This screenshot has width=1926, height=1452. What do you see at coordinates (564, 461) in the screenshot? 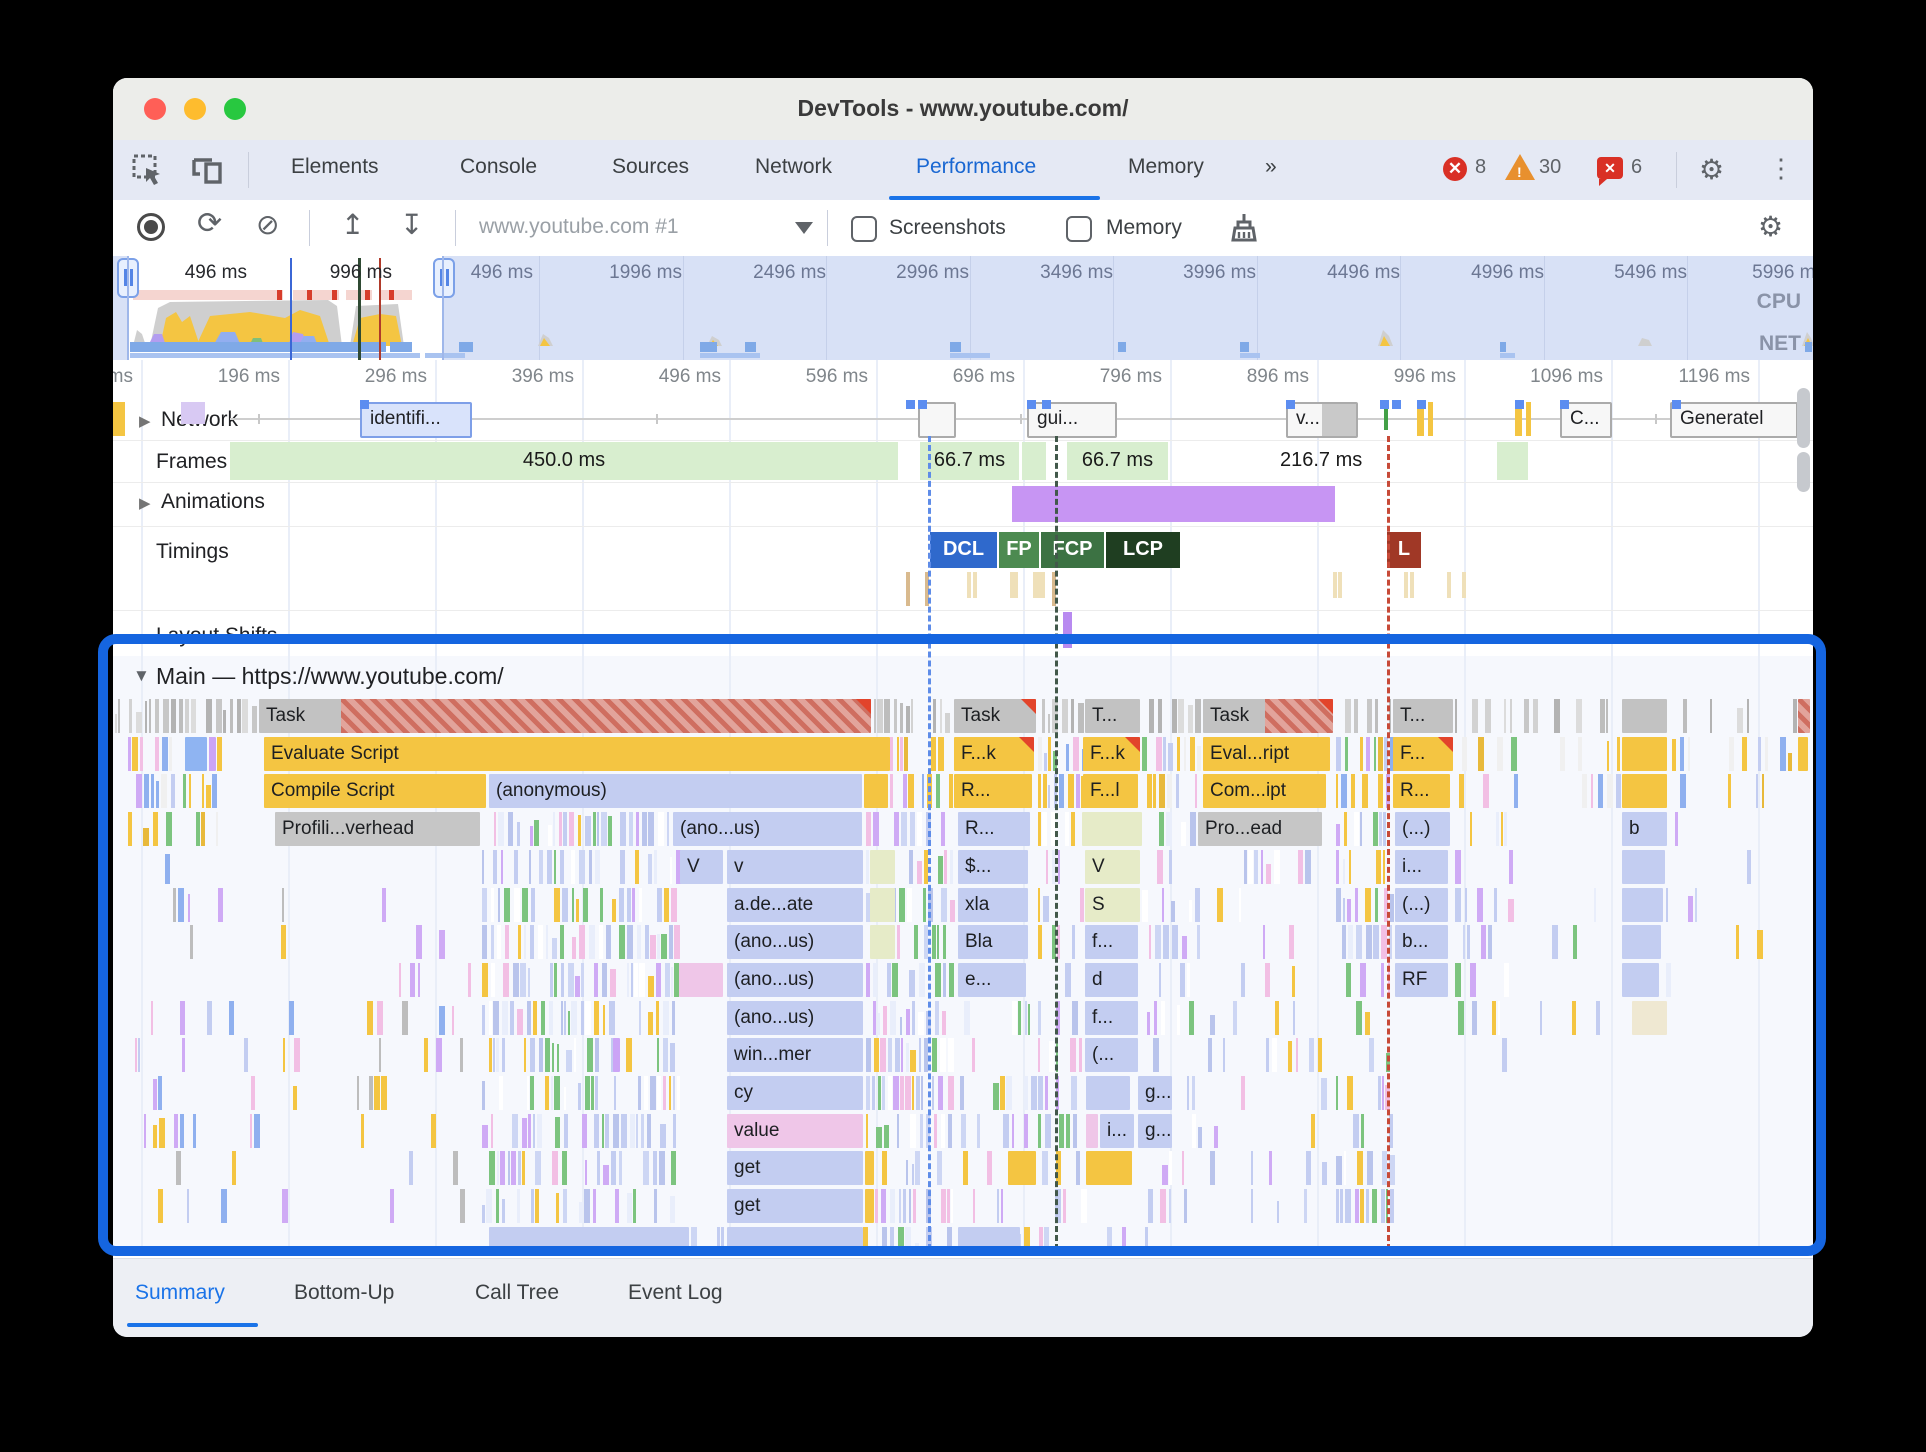
I see `frame-segment: 450.0 ms` at bounding box center [564, 461].